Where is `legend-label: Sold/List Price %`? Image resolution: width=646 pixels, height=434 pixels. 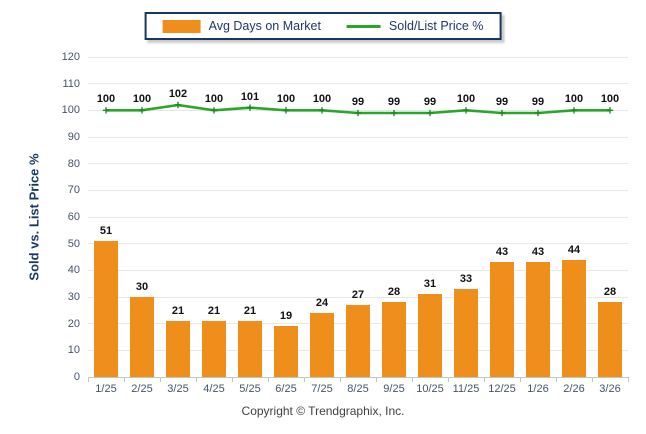 legend-label: Sold/List Price % is located at coordinates (436, 26).